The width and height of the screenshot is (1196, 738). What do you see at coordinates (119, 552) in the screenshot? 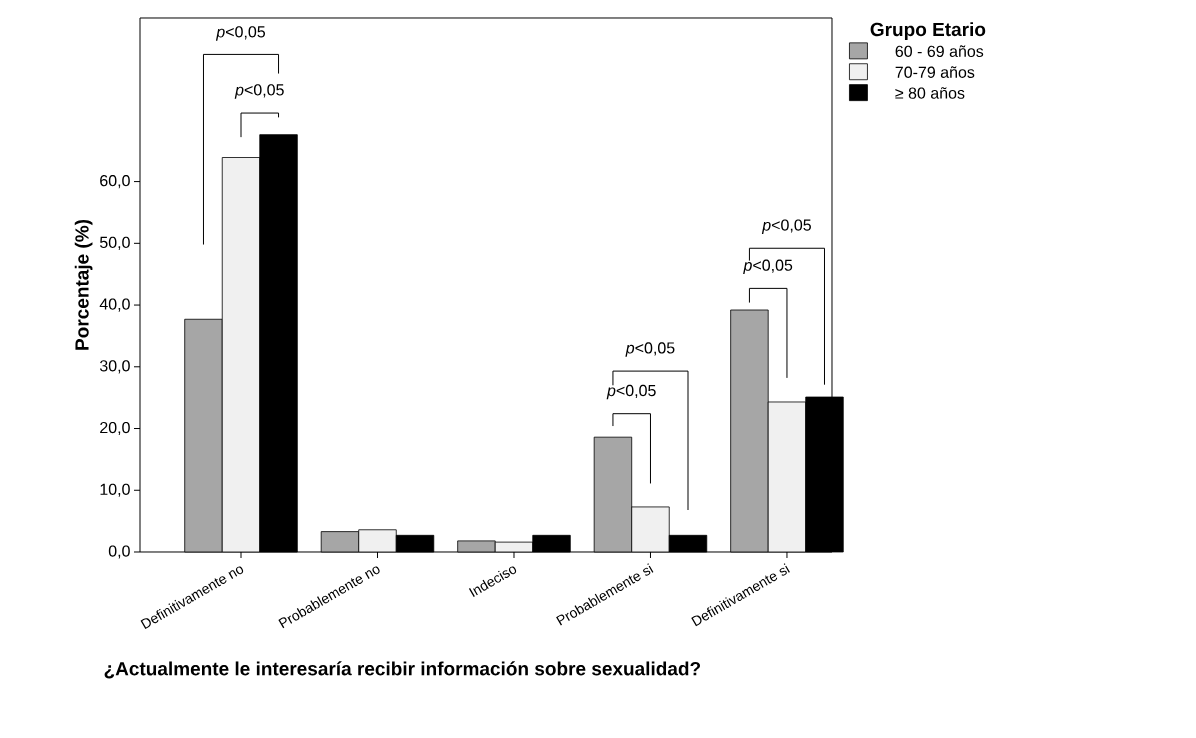
I see `y-tick-label: 0,0` at bounding box center [119, 552].